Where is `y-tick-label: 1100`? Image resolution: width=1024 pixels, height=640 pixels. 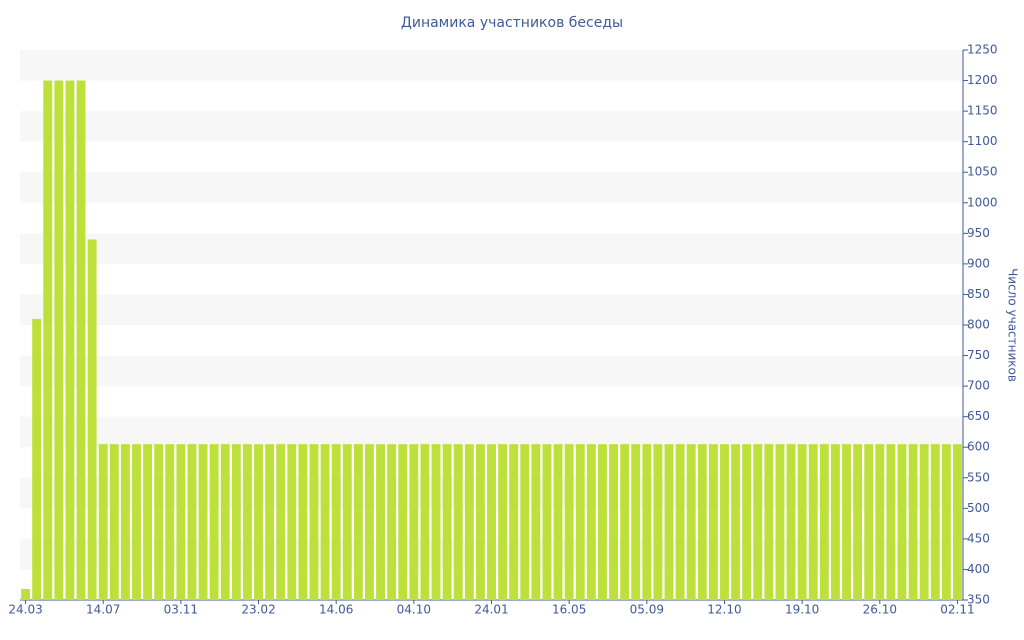 y-tick-label: 1100 is located at coordinates (982, 141).